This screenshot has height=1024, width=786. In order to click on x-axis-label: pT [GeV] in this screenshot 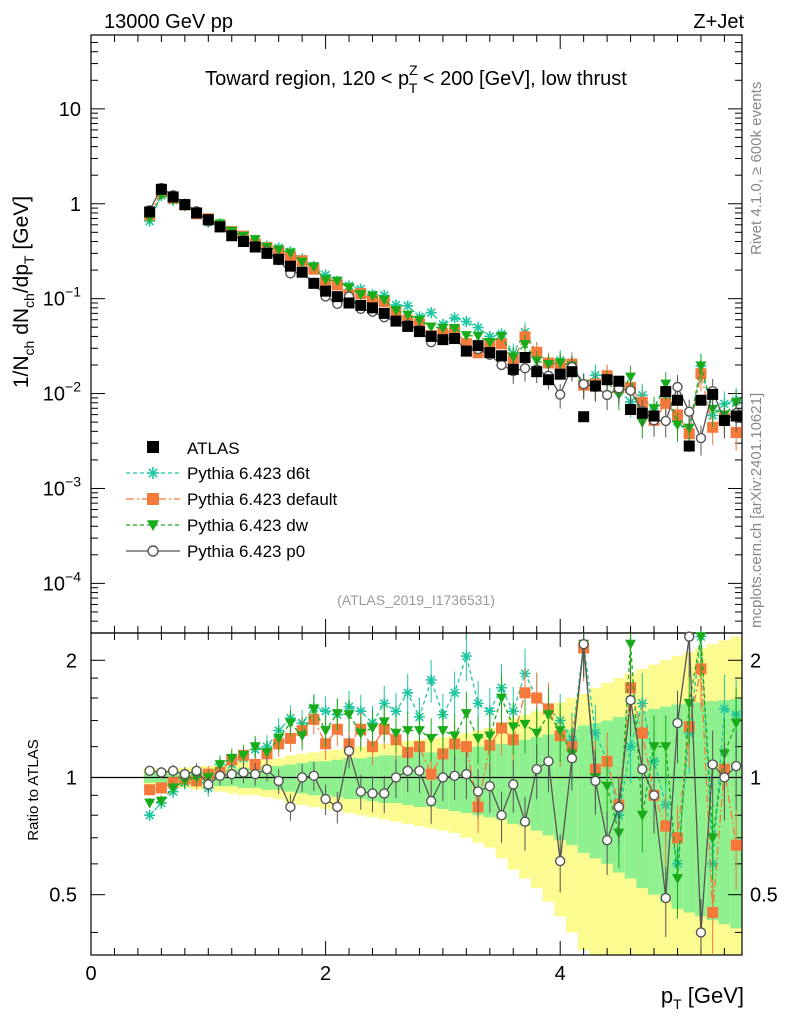, I will do `click(702, 997)`.